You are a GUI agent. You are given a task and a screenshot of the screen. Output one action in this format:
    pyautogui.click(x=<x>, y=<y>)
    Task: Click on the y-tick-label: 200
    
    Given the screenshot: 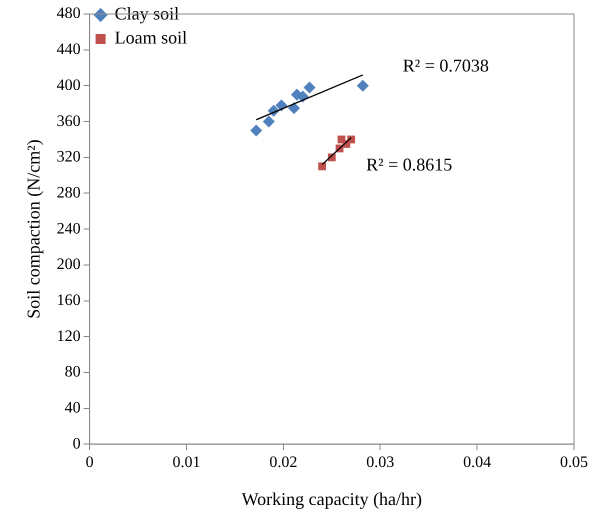 What is the action you would take?
    pyautogui.click(x=68, y=265)
    